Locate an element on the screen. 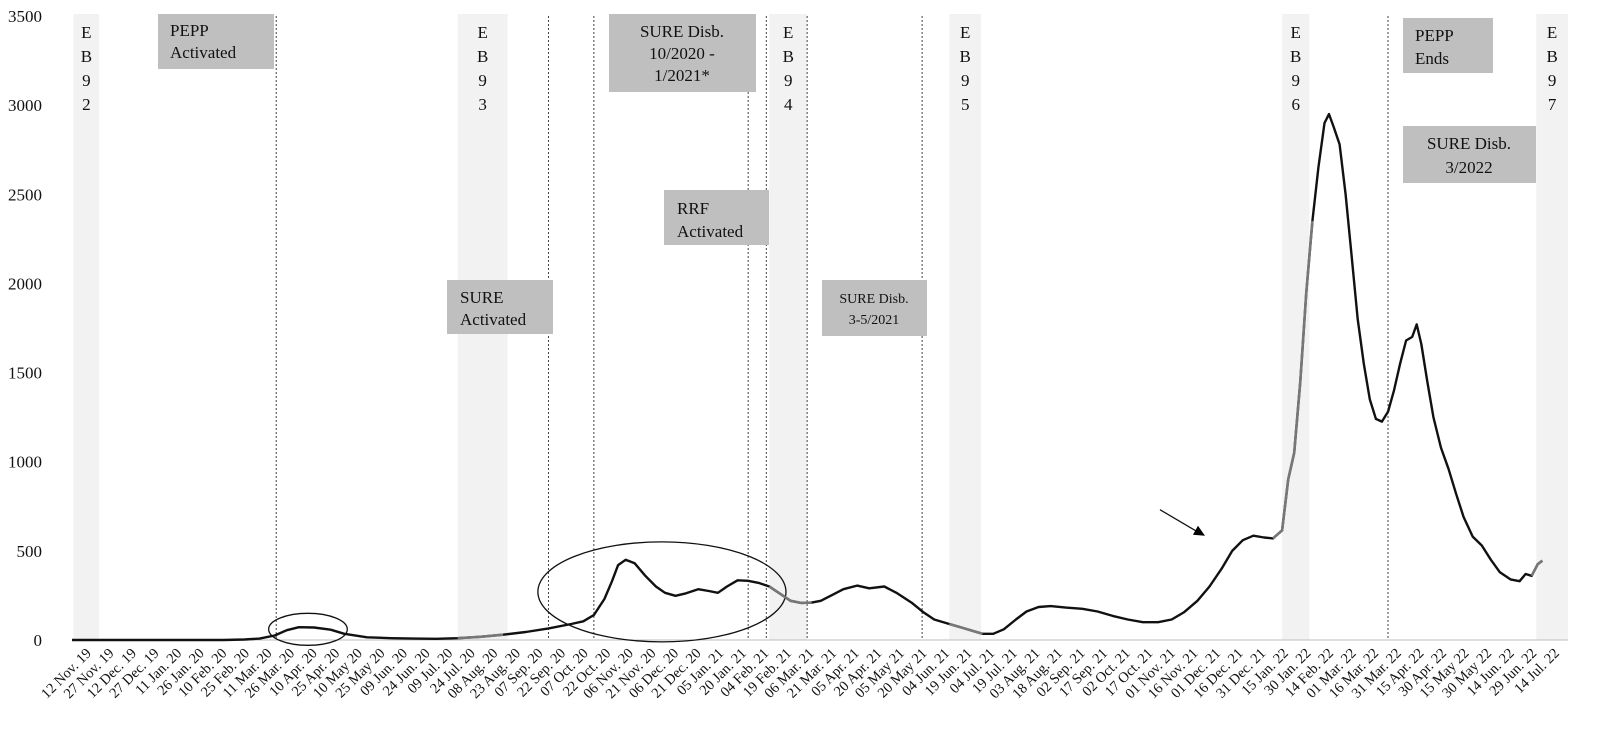 The height and width of the screenshot is (738, 1600). eb-label-char: 6 is located at coordinates (1295, 104).